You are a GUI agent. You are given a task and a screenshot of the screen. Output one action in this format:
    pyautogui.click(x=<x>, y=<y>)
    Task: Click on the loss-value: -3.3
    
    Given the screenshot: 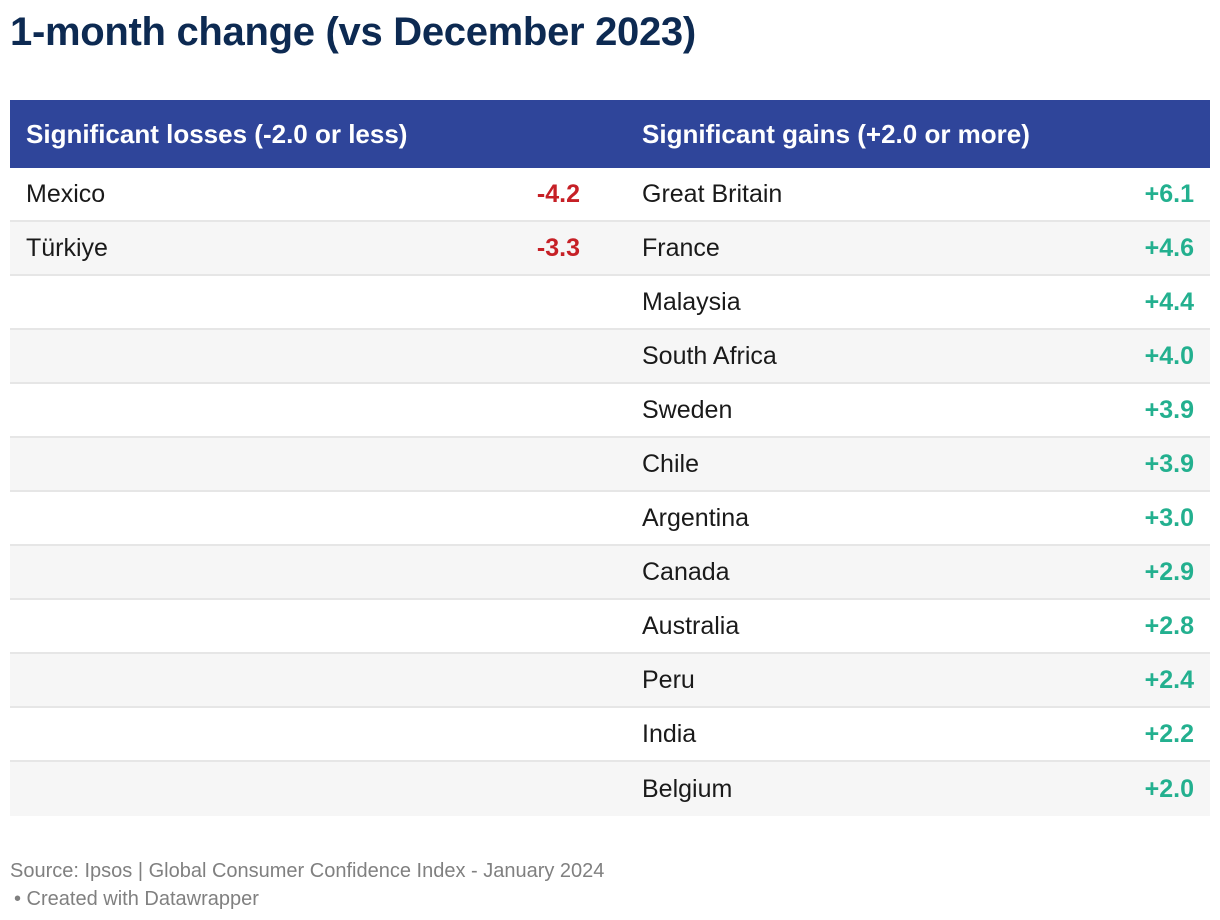 What is the action you would take?
    pyautogui.click(x=558, y=247)
    